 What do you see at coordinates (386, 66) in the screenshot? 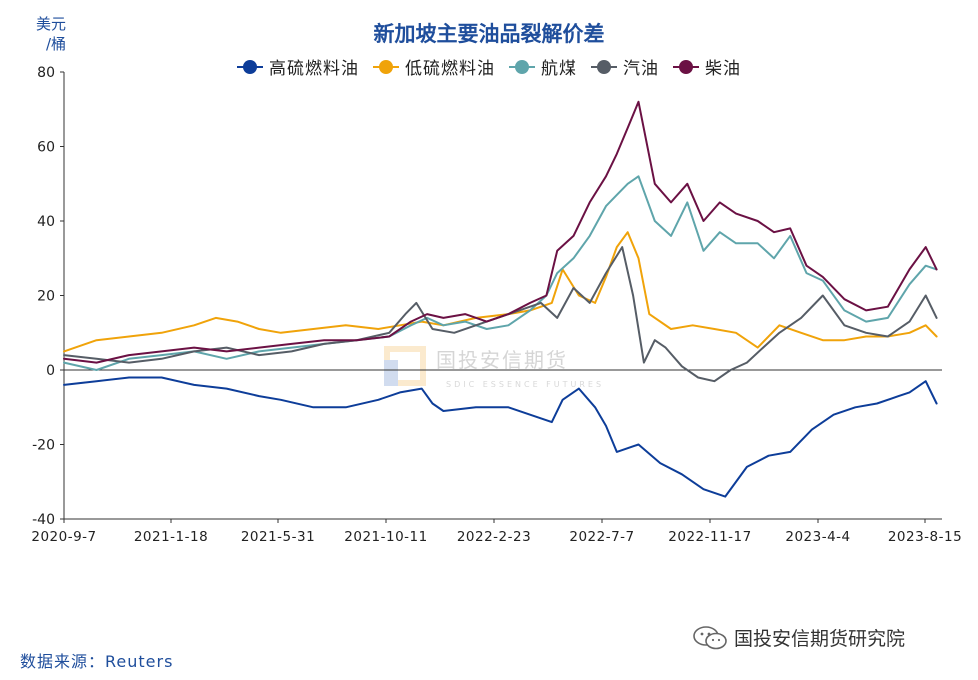
I see `legend-swatch-lsfo` at bounding box center [386, 66].